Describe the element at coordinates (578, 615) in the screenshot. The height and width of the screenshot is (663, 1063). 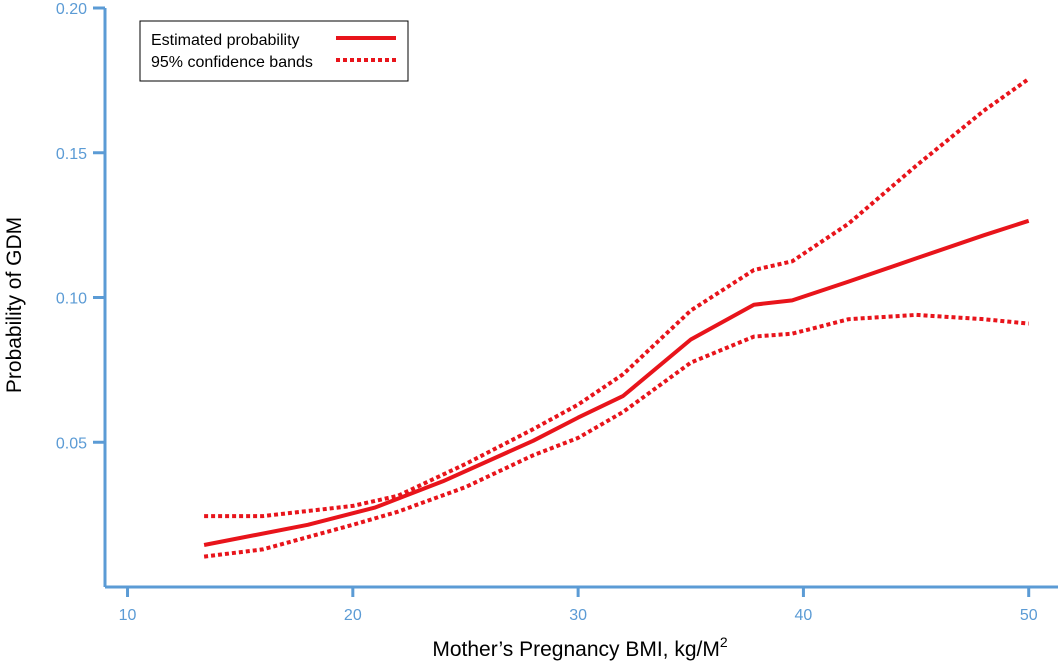
I see `x-tick-label: 30` at that location.